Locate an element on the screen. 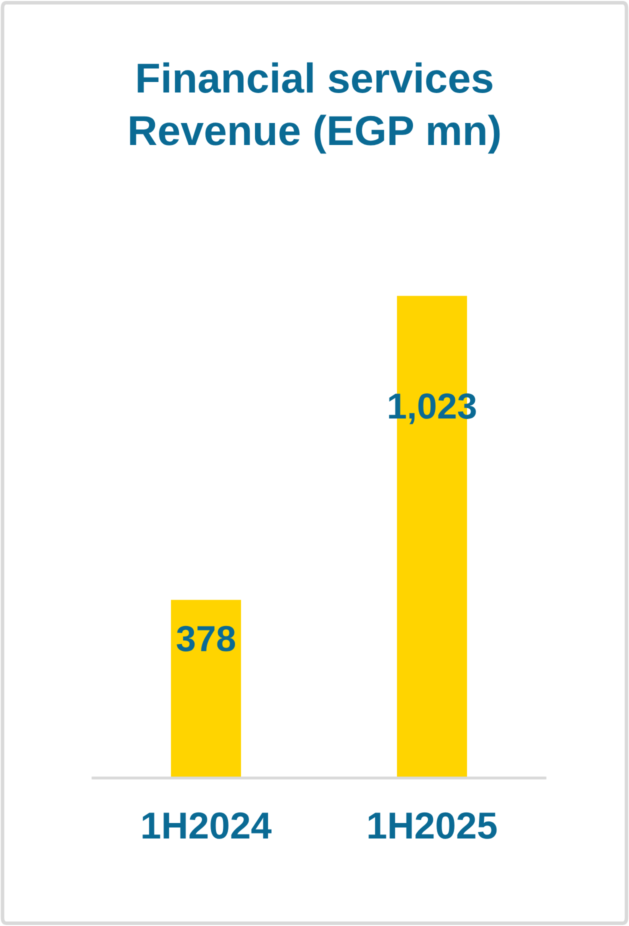 The height and width of the screenshot is (926, 629). data-label: 378 is located at coordinates (206, 639).